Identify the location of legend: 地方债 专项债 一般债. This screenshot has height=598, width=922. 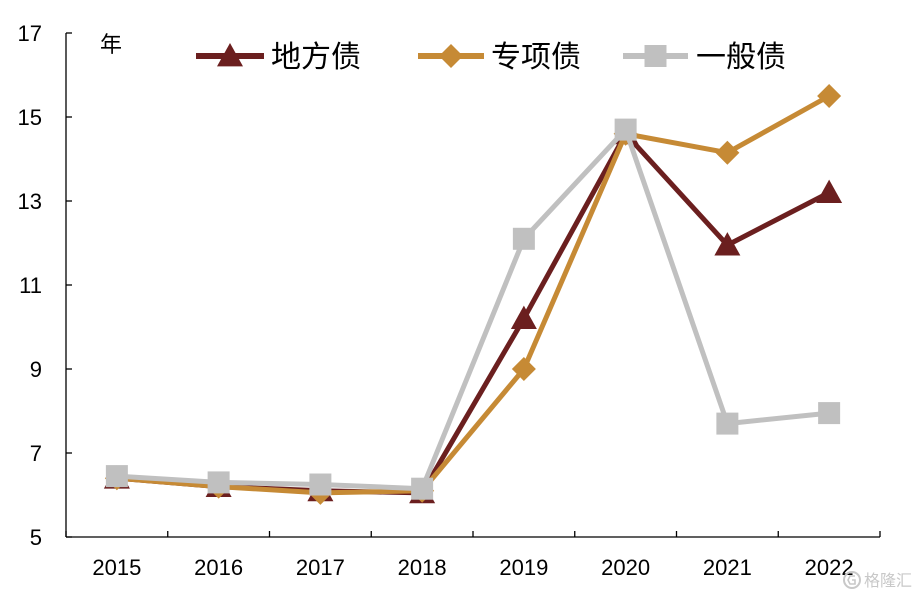
(491, 57).